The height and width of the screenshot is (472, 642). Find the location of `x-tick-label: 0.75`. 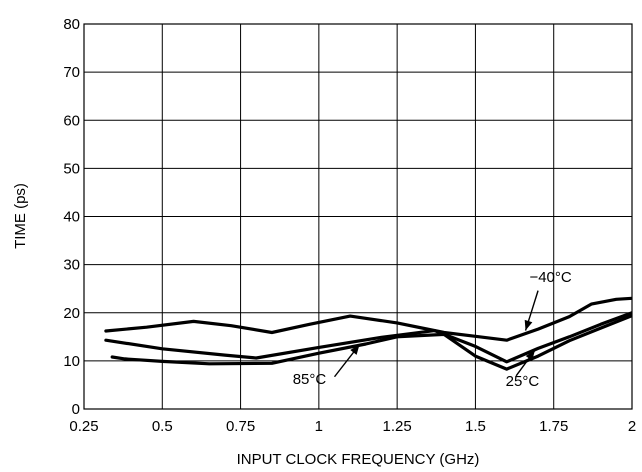

x-tick-label: 0.75 is located at coordinates (240, 426).